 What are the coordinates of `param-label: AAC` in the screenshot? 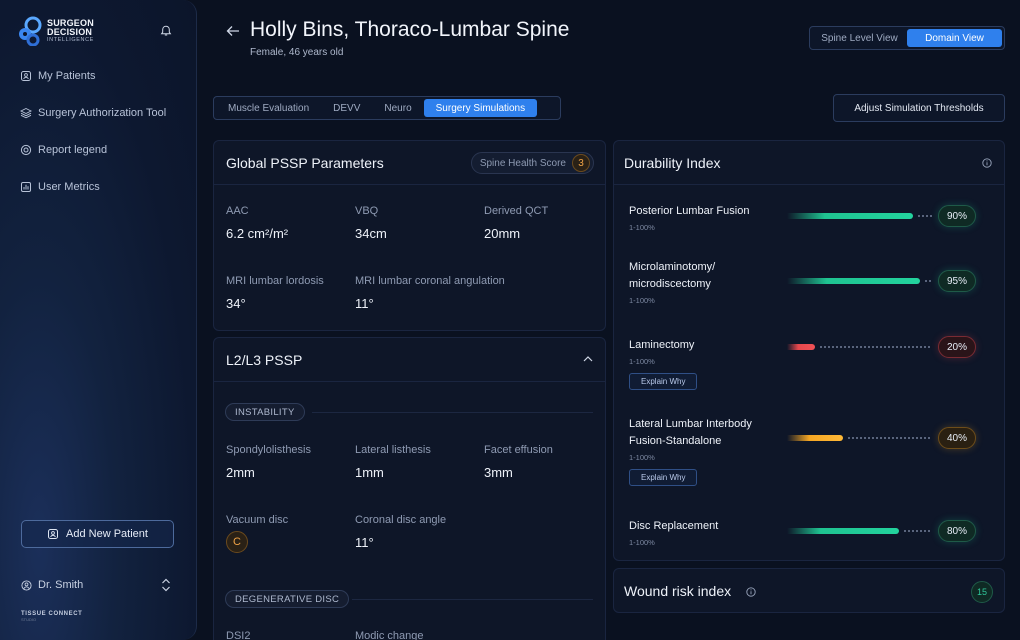 It's located at (237, 211).